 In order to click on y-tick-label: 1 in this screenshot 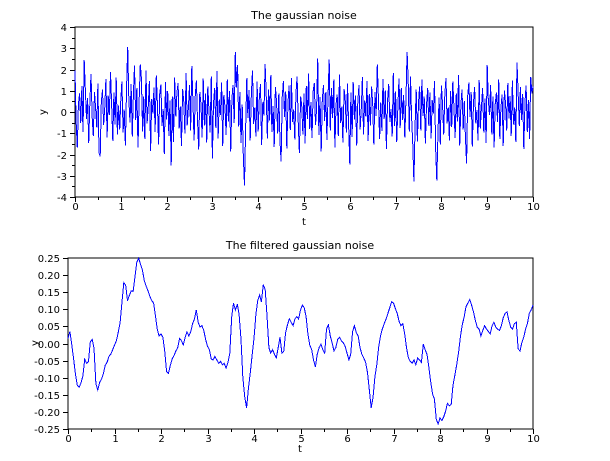, I will do `click(64, 92)`.